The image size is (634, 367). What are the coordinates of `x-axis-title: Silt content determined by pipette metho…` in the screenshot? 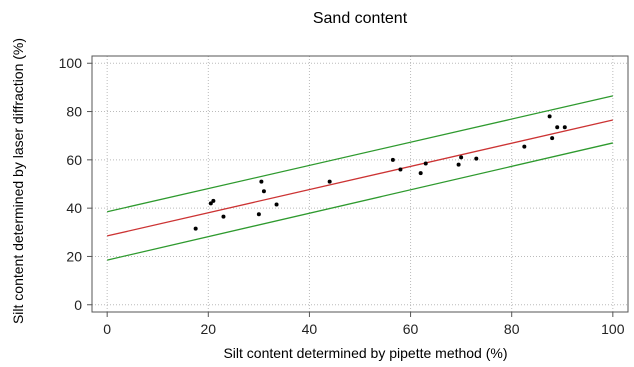 It's located at (365, 353).